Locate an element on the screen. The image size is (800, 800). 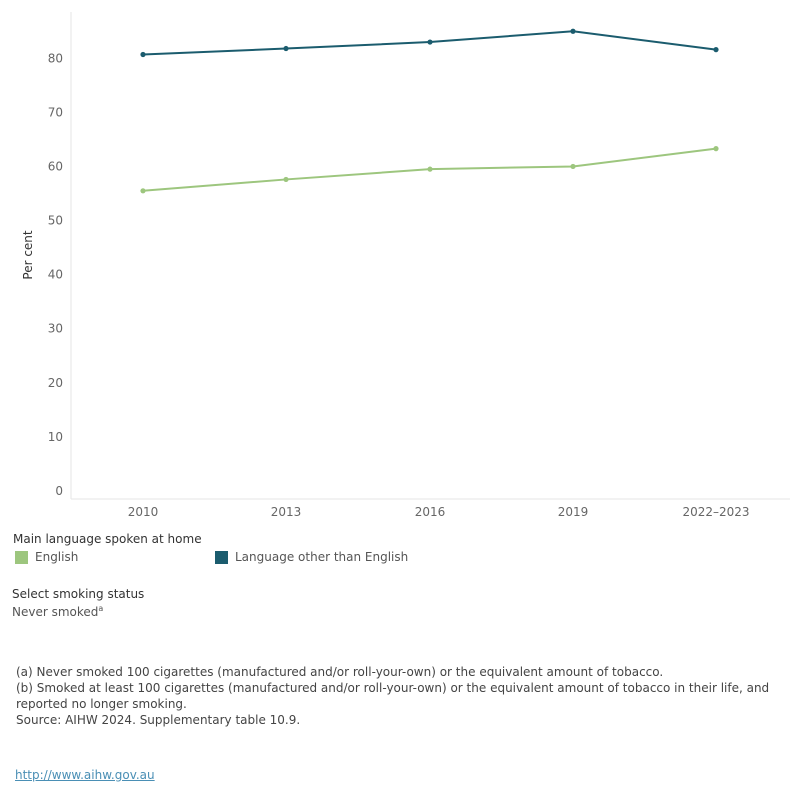
legend-swatch-other-language is located at coordinates (221, 557).